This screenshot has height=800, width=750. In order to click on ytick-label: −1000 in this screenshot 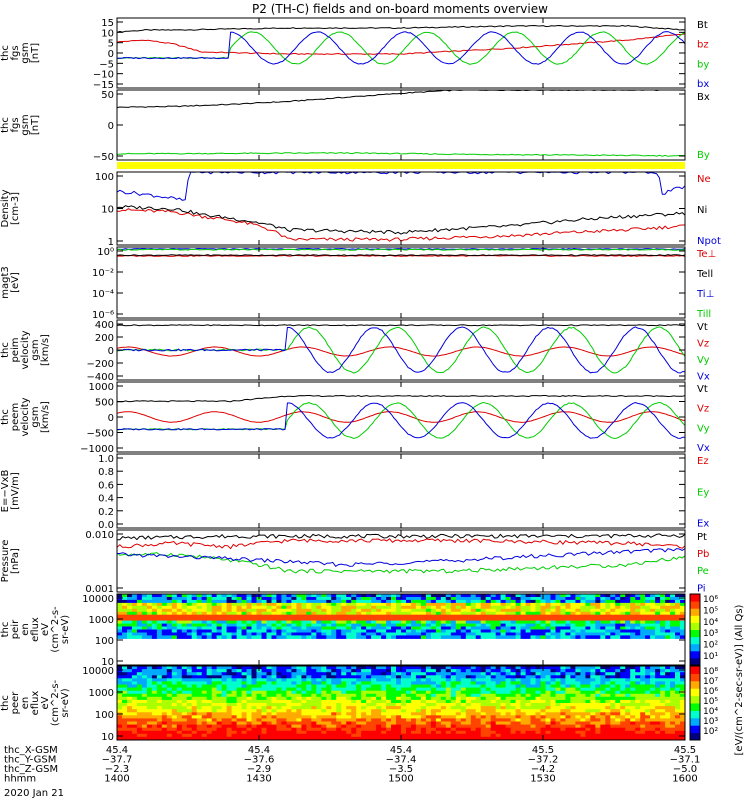, I will do `click(97, 449)`.